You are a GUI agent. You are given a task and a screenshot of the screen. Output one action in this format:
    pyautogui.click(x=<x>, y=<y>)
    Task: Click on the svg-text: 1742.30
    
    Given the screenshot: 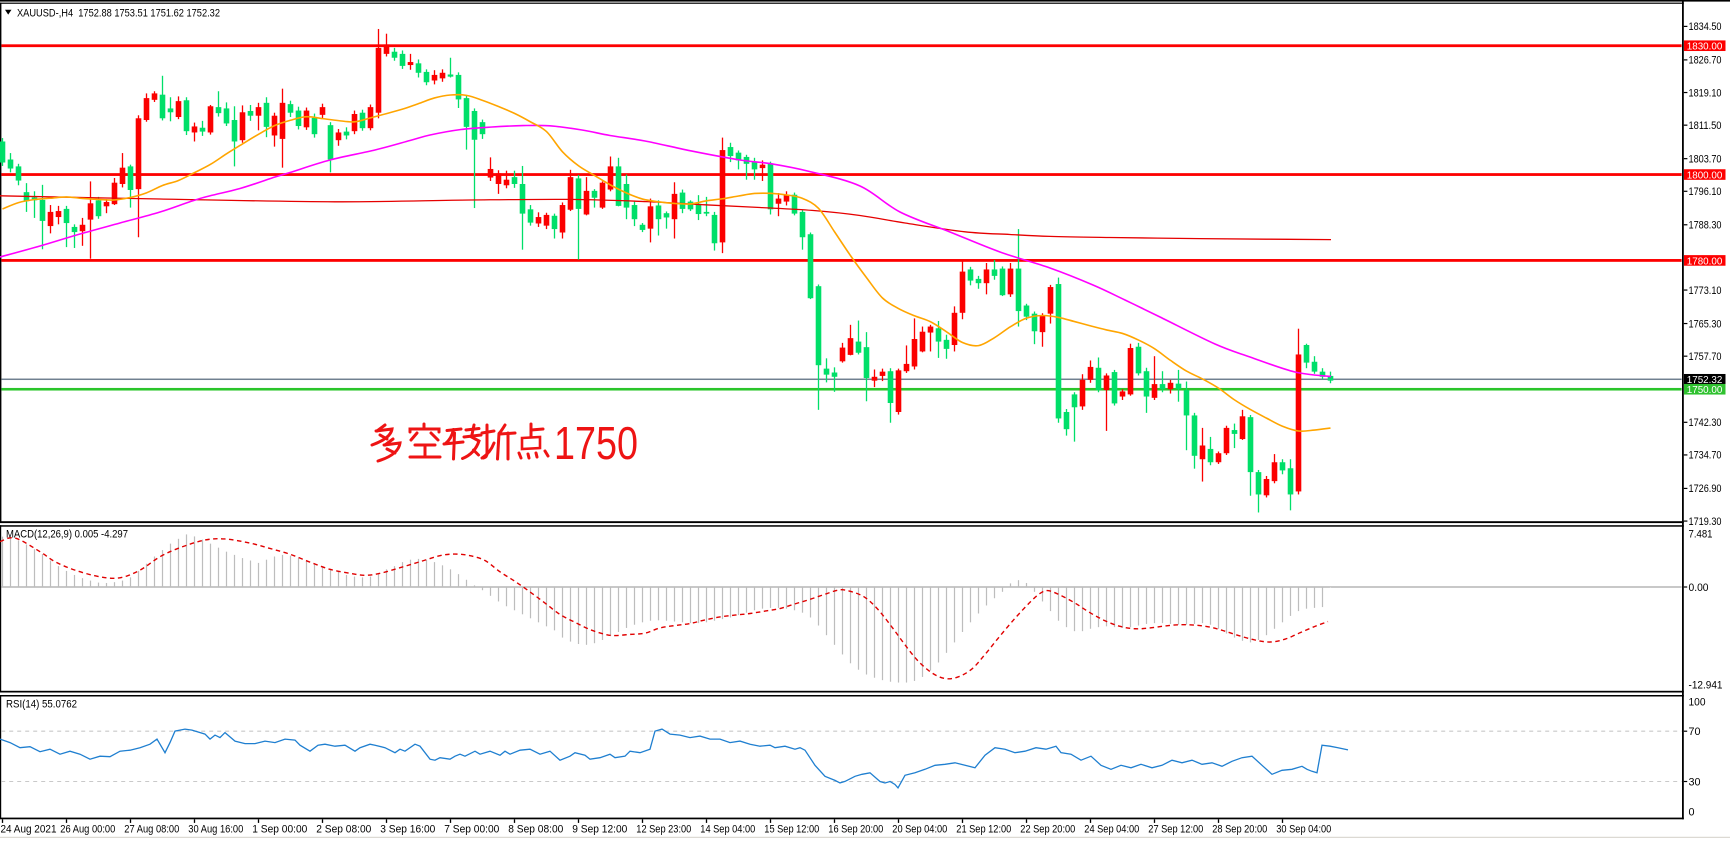 What is the action you would take?
    pyautogui.click(x=1705, y=423)
    